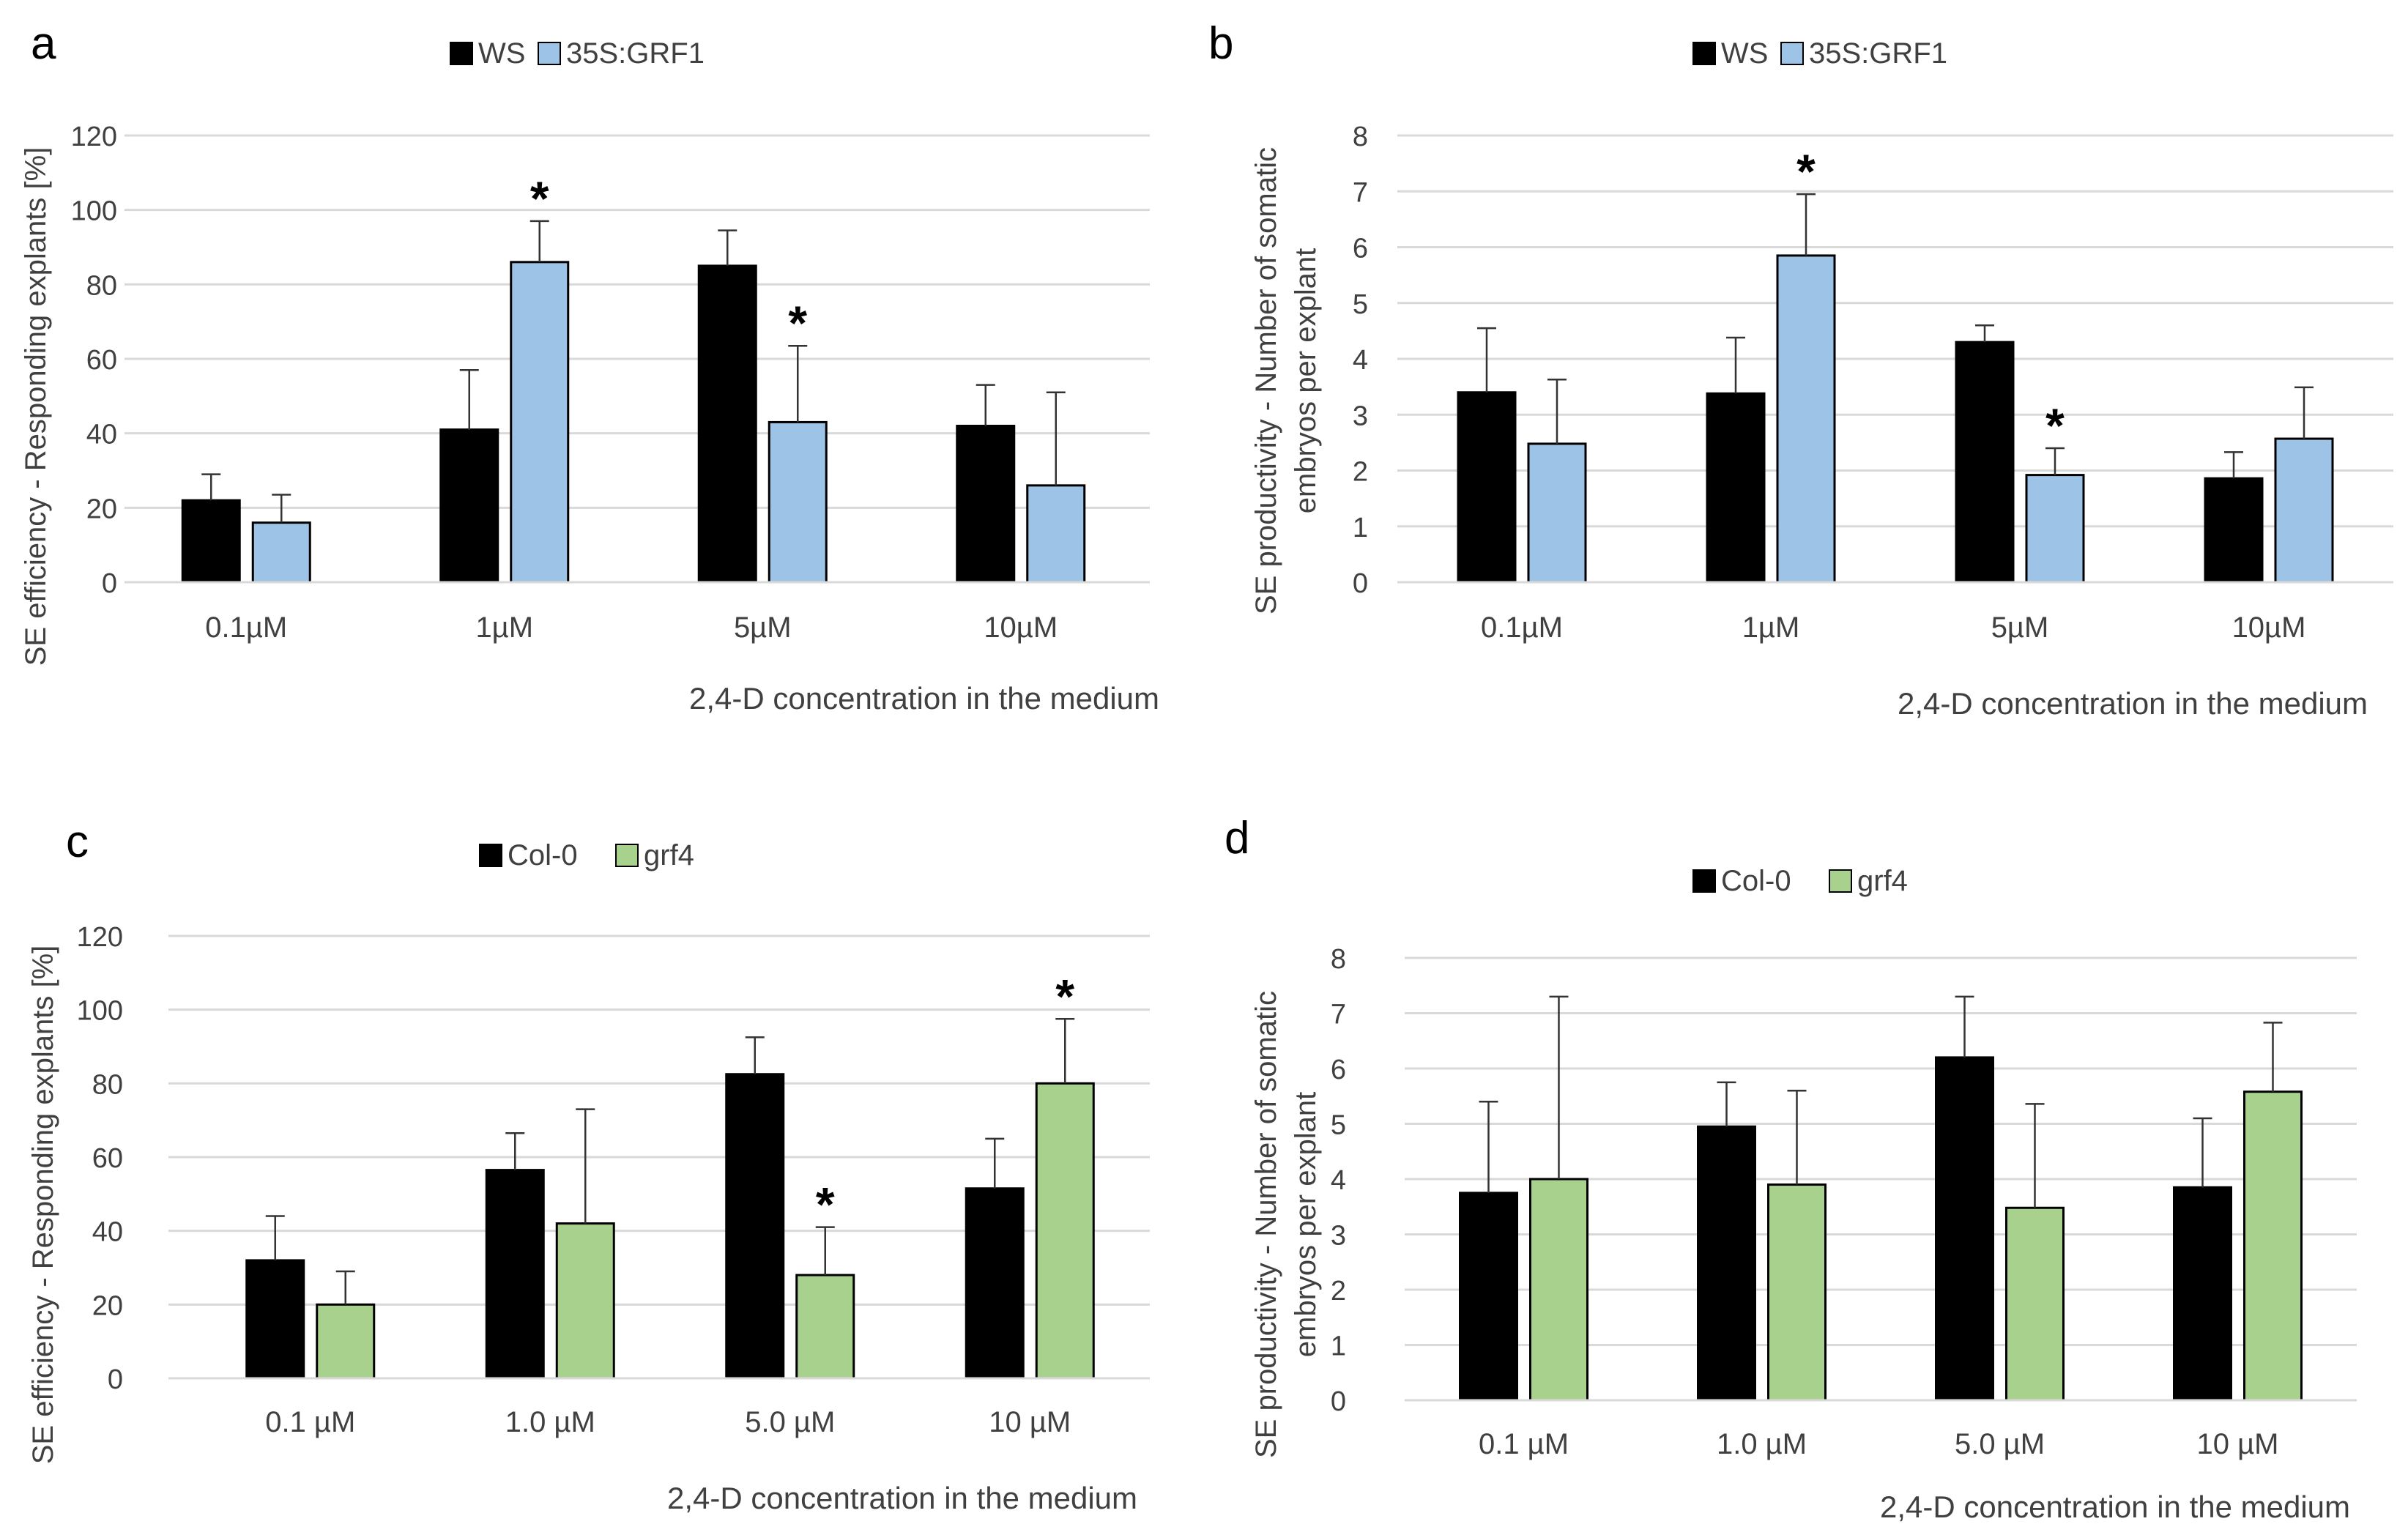  What do you see at coordinates (1744, 54) in the screenshot?
I see `legend-label: WS` at bounding box center [1744, 54].